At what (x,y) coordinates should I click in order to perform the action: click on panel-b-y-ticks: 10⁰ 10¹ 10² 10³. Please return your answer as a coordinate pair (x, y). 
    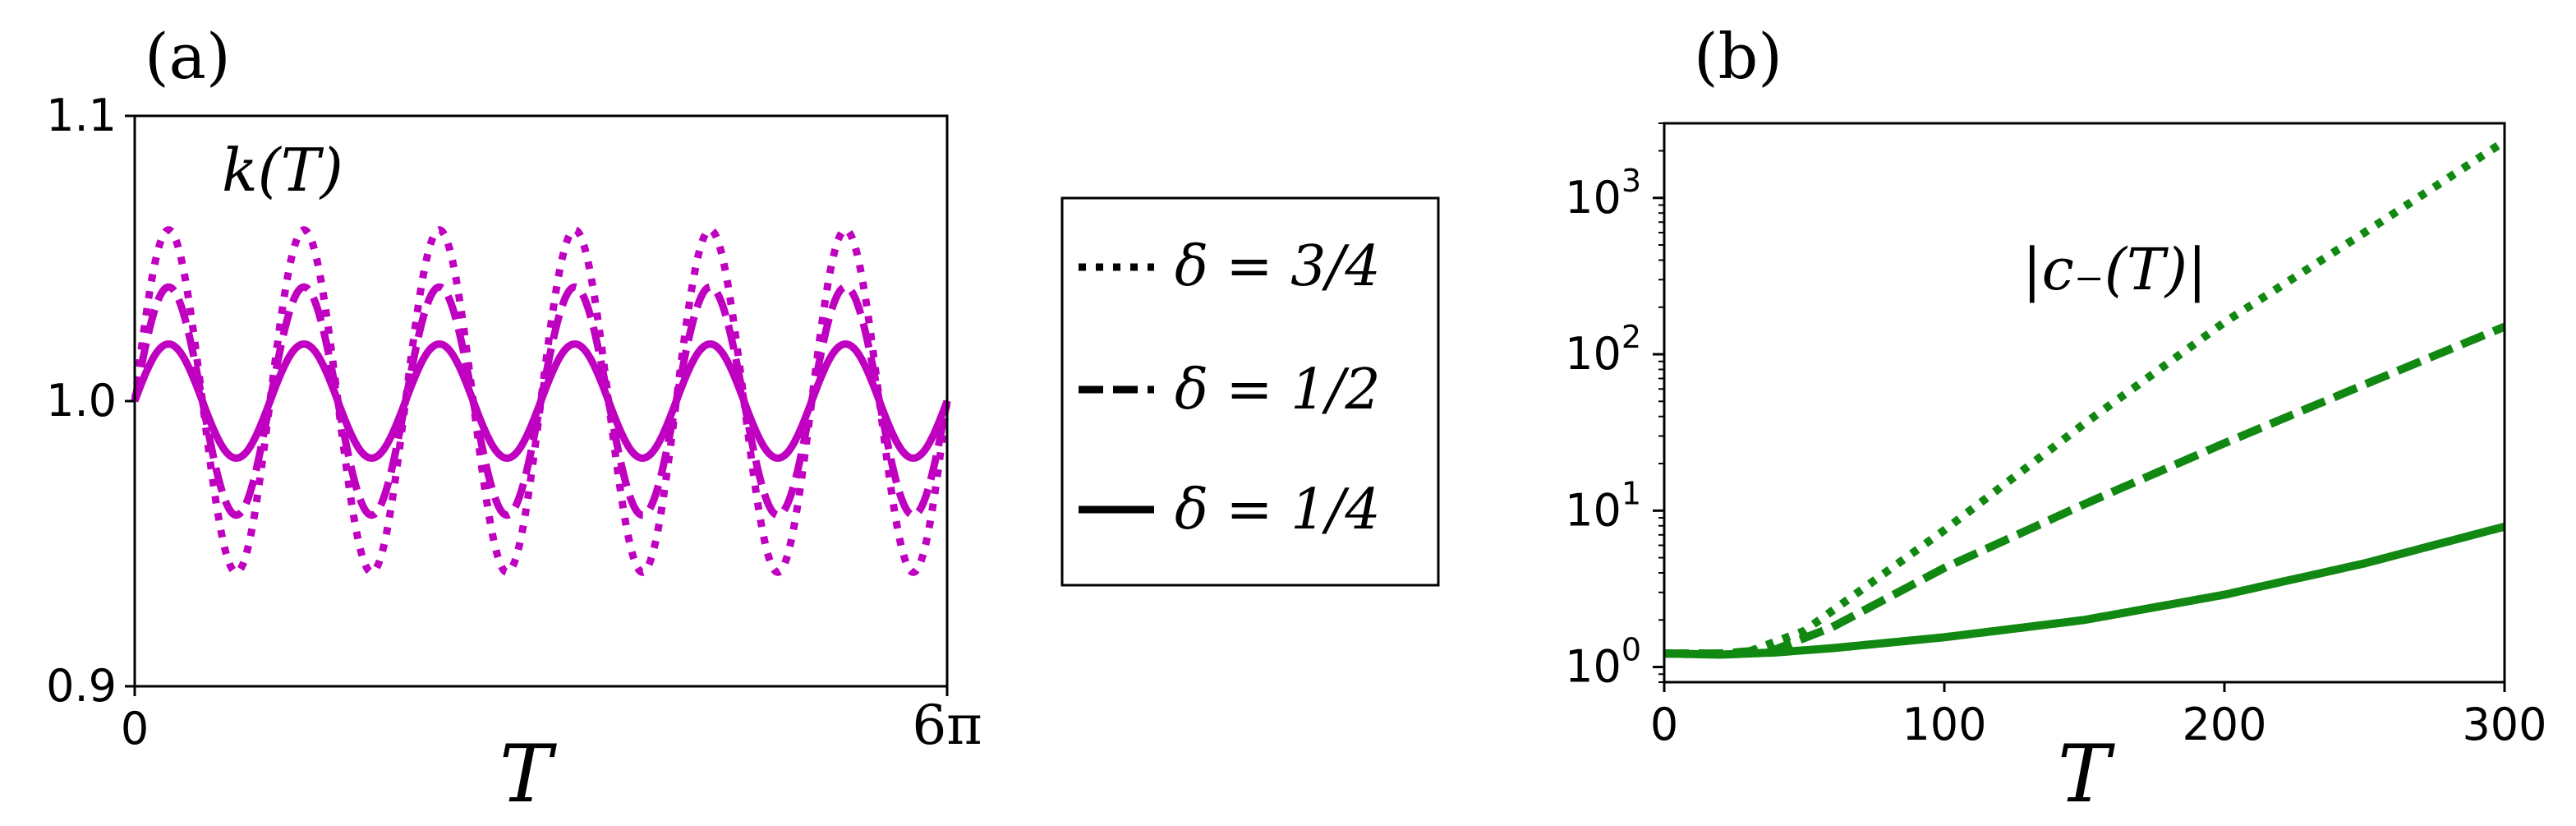
    Looking at the image, I should click on (1614, 407).